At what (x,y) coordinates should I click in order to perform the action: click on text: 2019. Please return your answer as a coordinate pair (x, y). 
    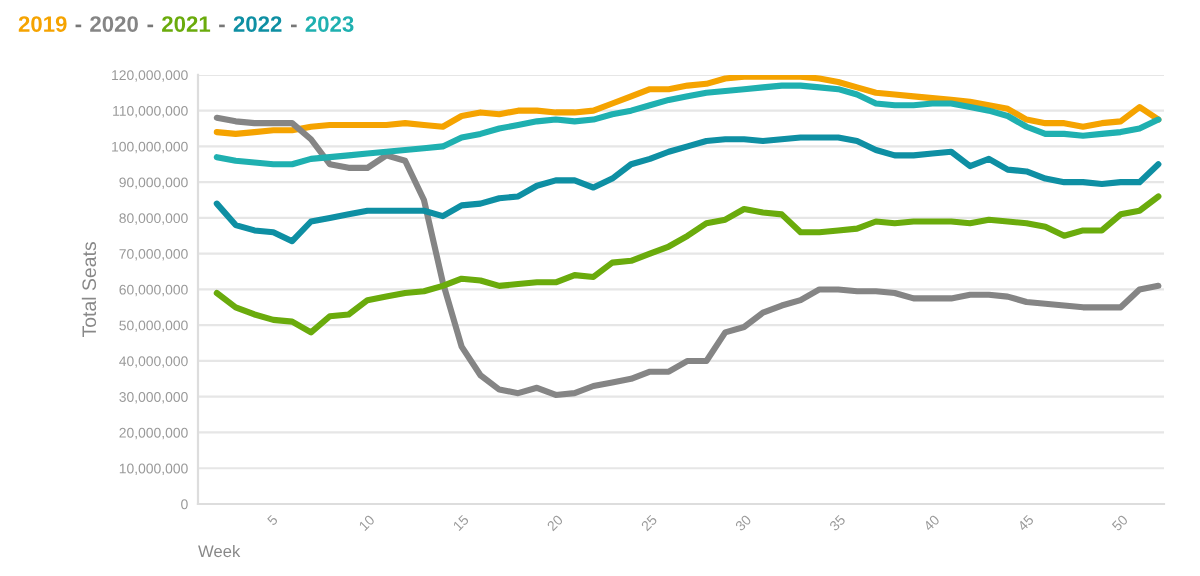
    Looking at the image, I should click on (42, 24).